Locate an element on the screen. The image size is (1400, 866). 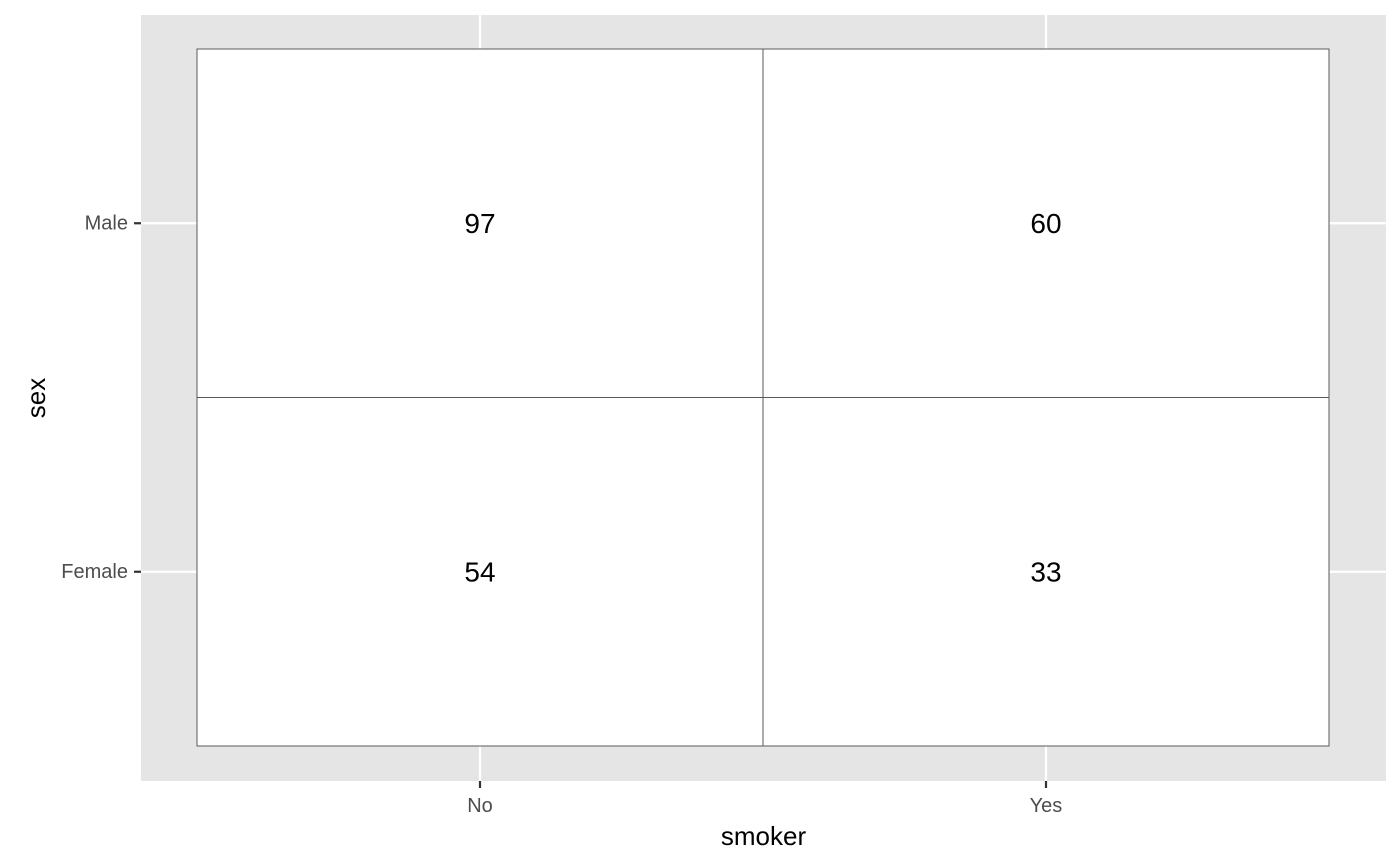
y-tick-label-female: Female is located at coordinates (94, 572).